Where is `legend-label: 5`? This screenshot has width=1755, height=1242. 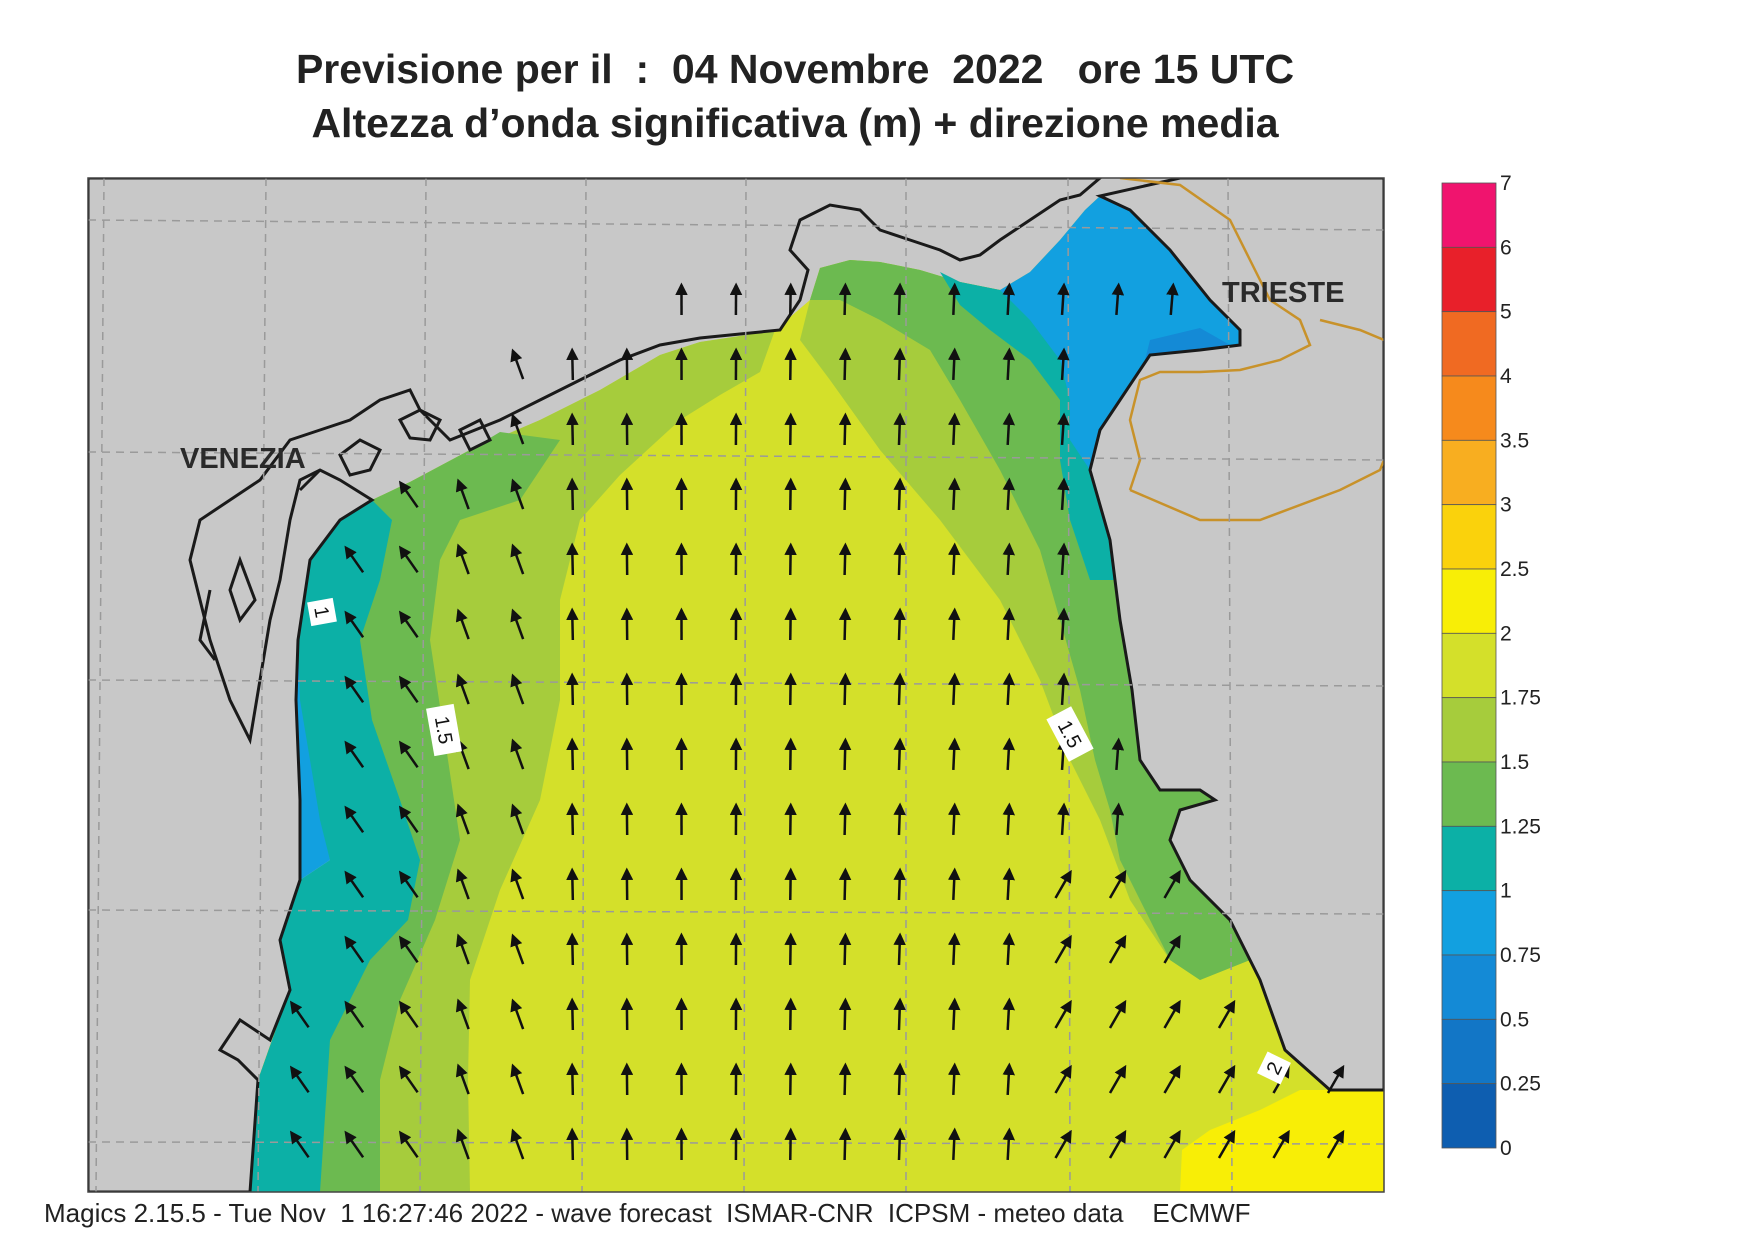 legend-label: 5 is located at coordinates (1506, 312).